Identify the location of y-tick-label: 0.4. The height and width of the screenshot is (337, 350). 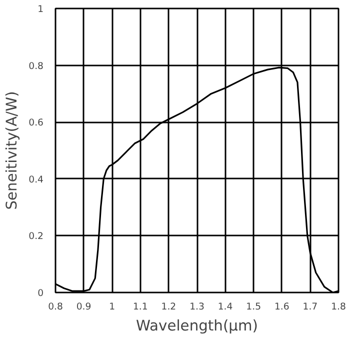
(36, 180).